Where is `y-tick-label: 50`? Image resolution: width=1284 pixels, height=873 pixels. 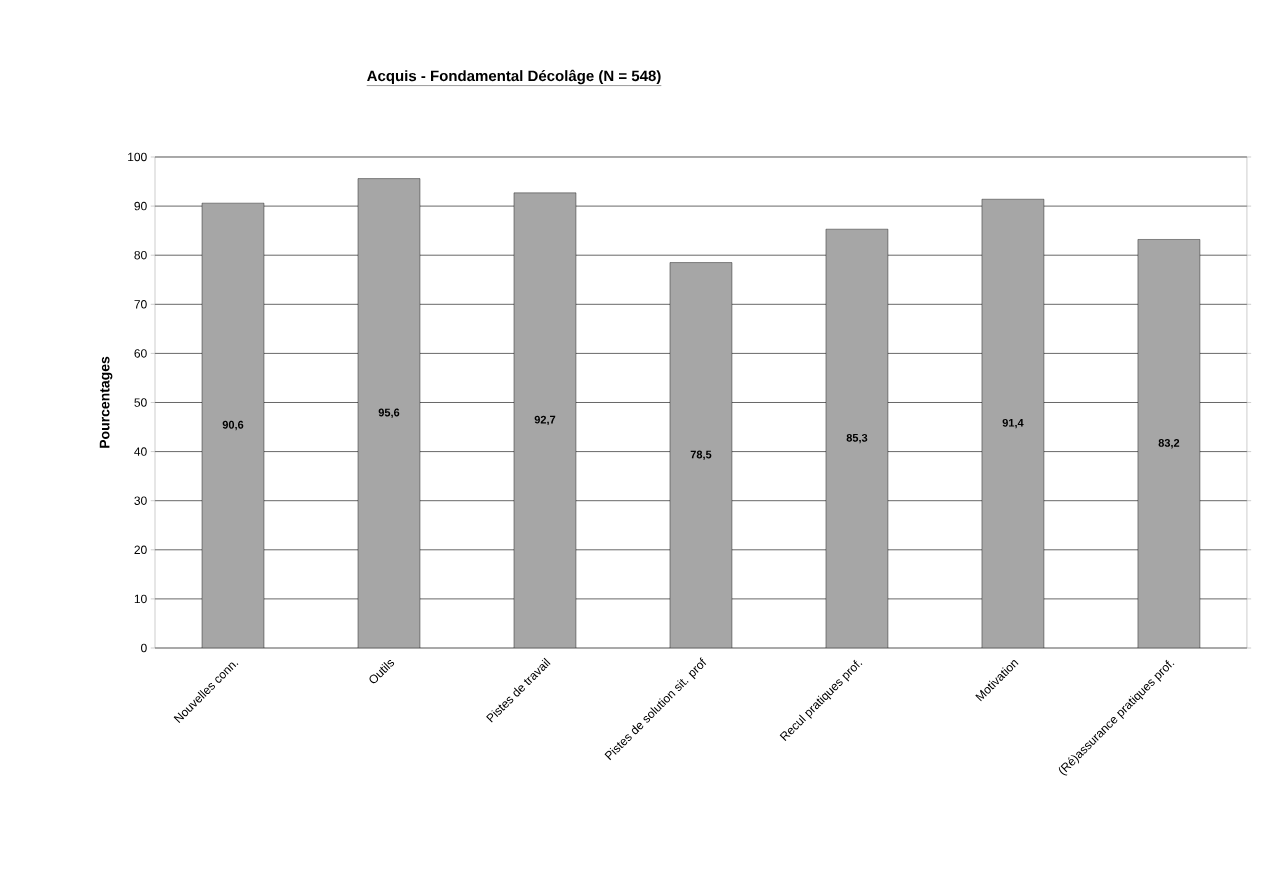
y-tick-label: 50 is located at coordinates (140, 402).